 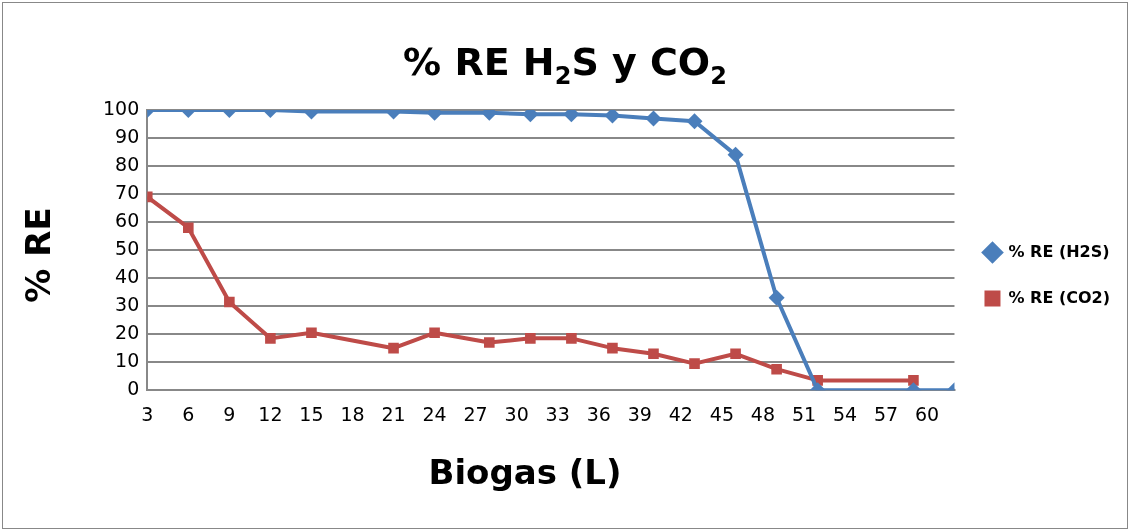 What do you see at coordinates (127, 163) in the screenshot?
I see `y-tick-label: 80` at bounding box center [127, 163].